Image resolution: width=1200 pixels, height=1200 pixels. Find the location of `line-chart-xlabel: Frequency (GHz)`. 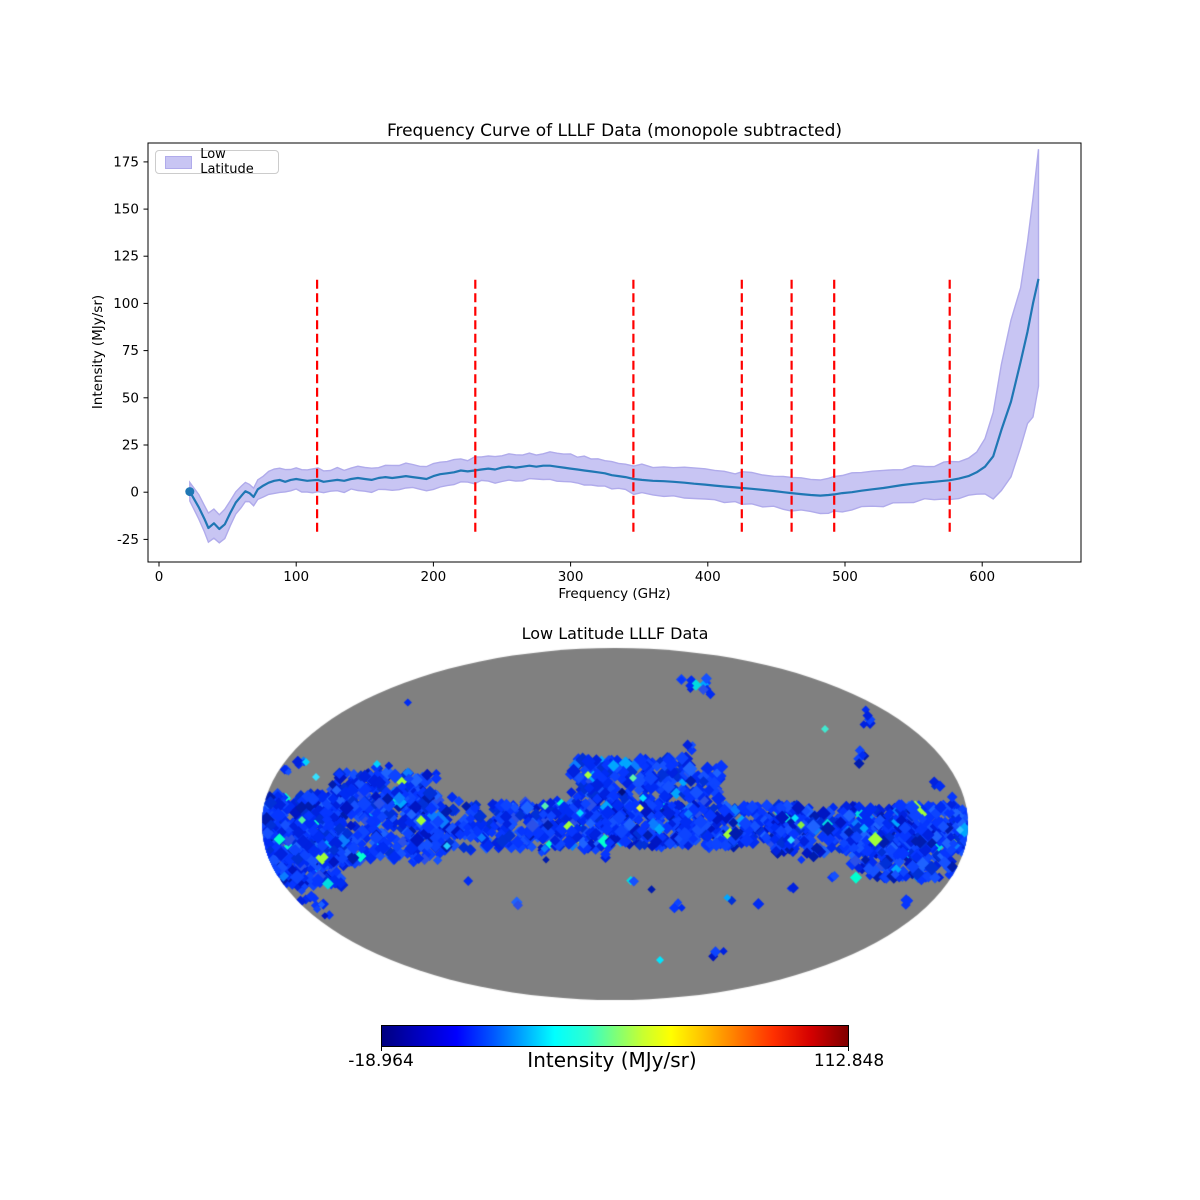

line-chart-xlabel: Frequency (GHz) is located at coordinates (614, 594).